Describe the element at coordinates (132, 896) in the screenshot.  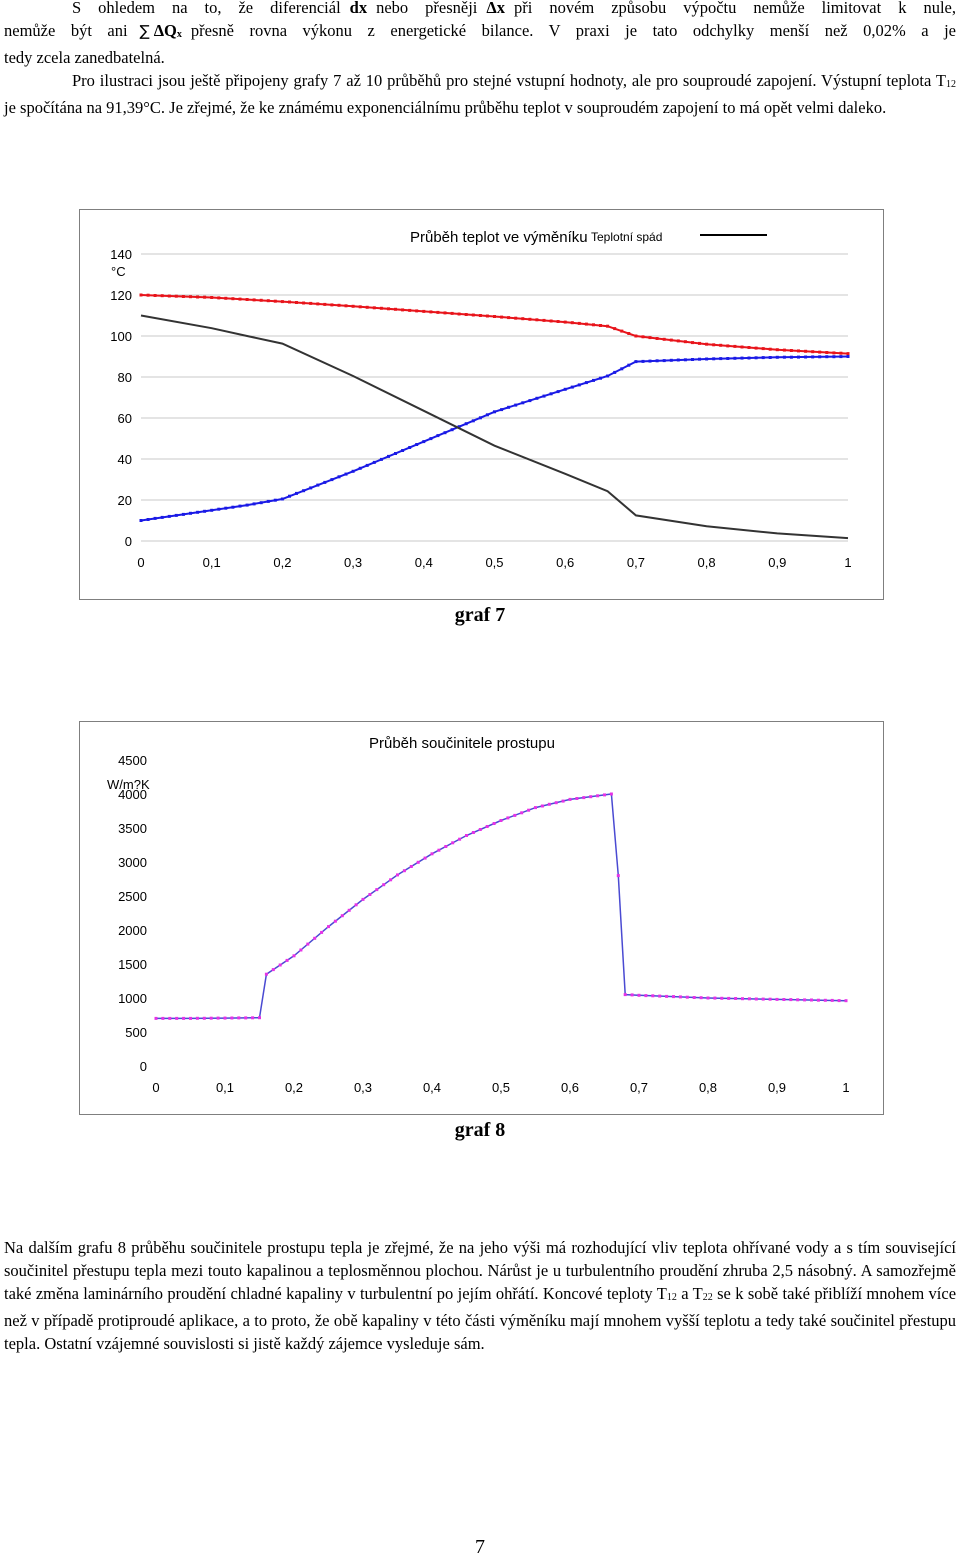
I see `y-tick-label: 2500` at that location.